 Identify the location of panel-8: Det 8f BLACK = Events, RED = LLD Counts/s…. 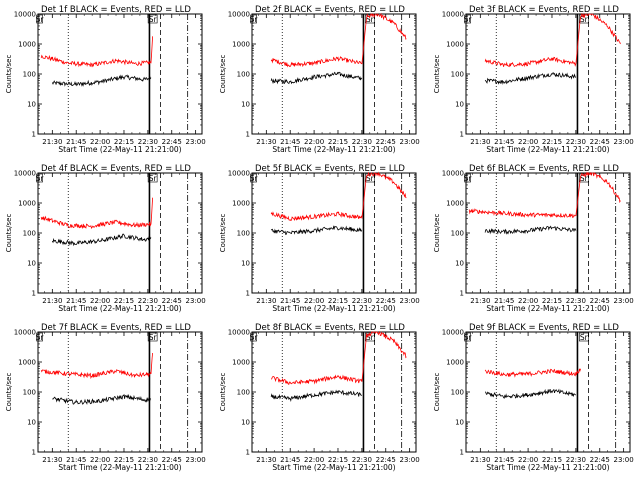
(319, 397).